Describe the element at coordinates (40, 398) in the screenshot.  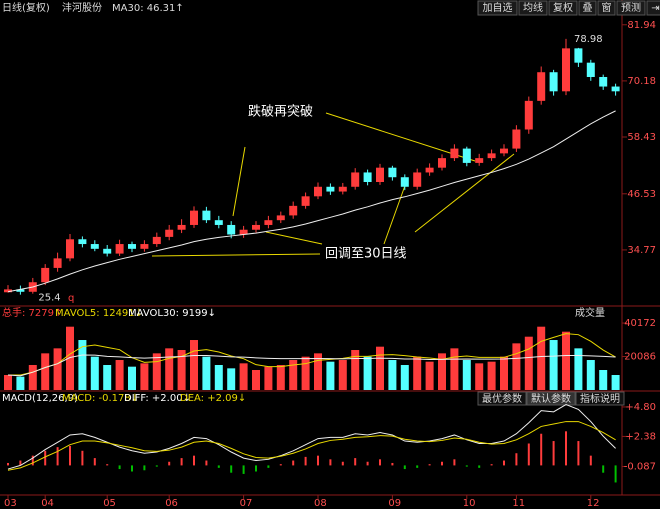
I see `macd-name: MACD(12,26,9)` at that location.